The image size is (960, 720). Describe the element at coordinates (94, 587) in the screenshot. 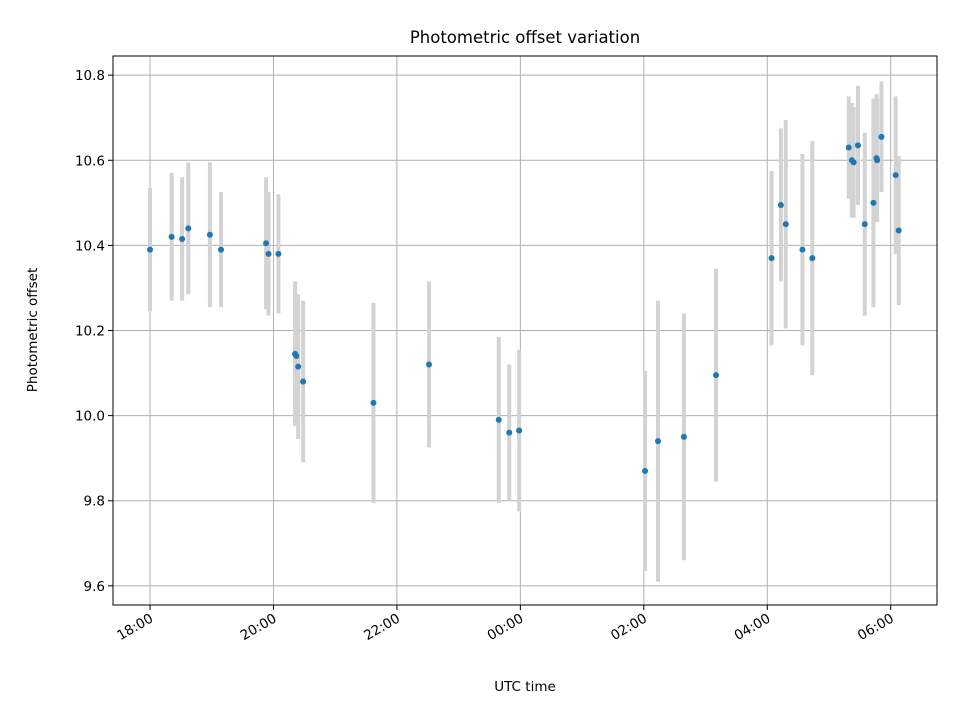

I see `y-tick-label: 9.6` at that location.